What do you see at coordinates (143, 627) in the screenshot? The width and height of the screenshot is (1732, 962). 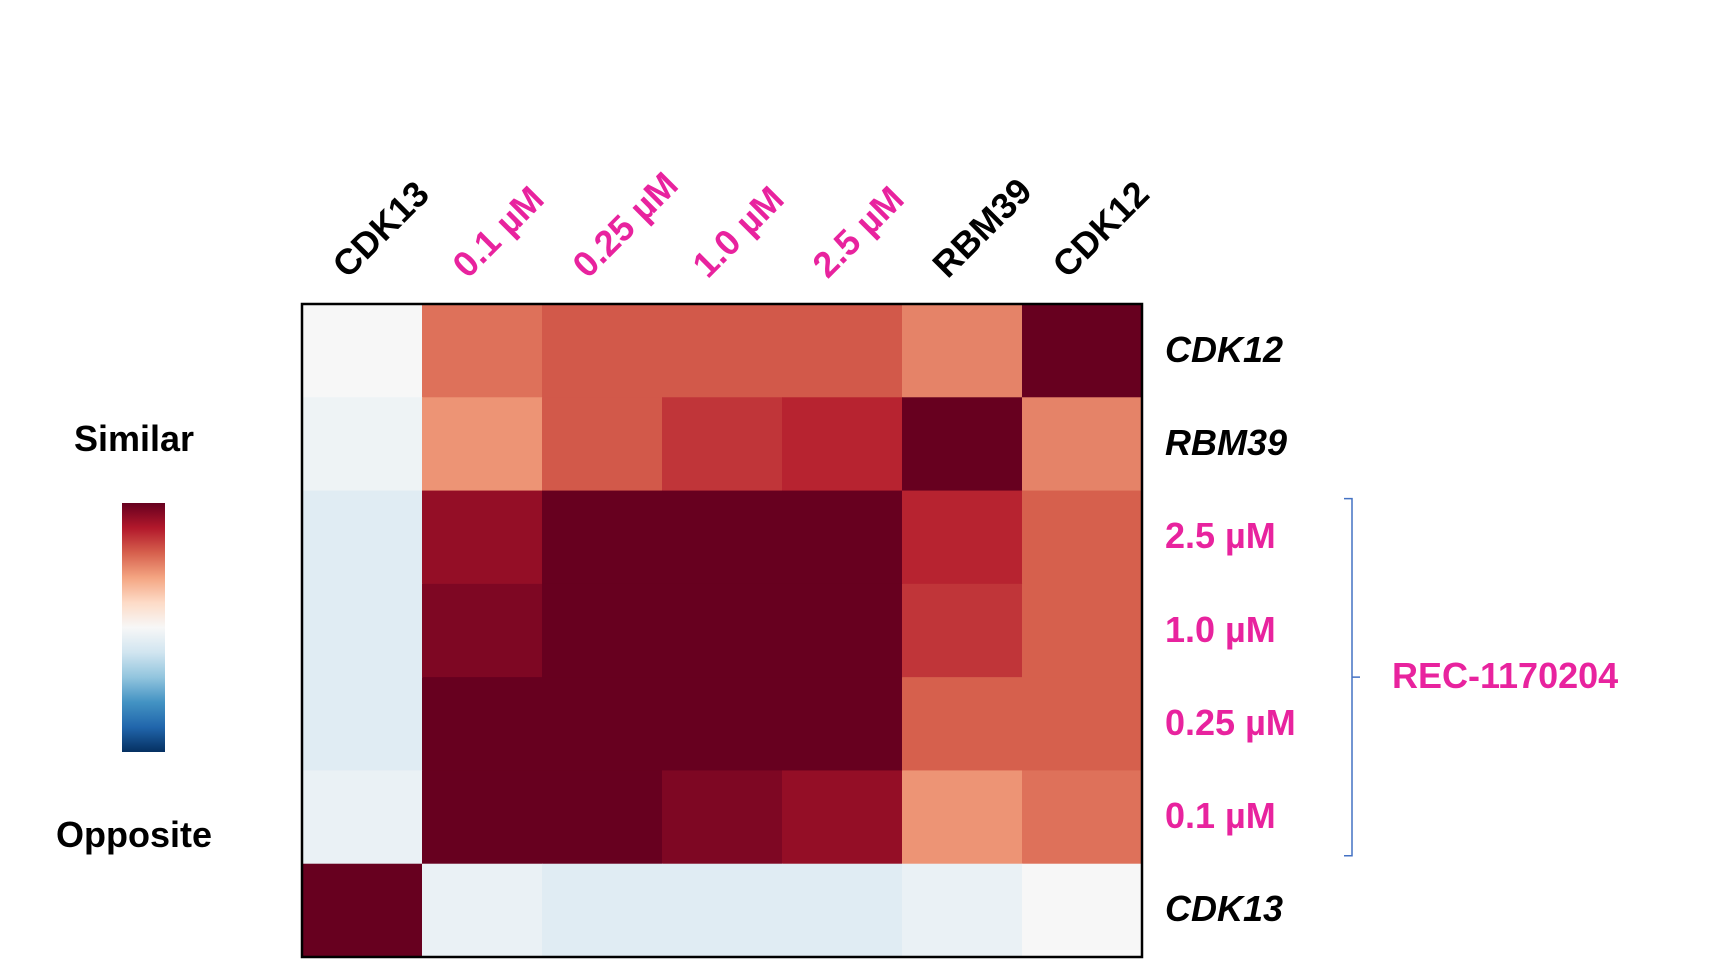 I see `colorbar` at bounding box center [143, 627].